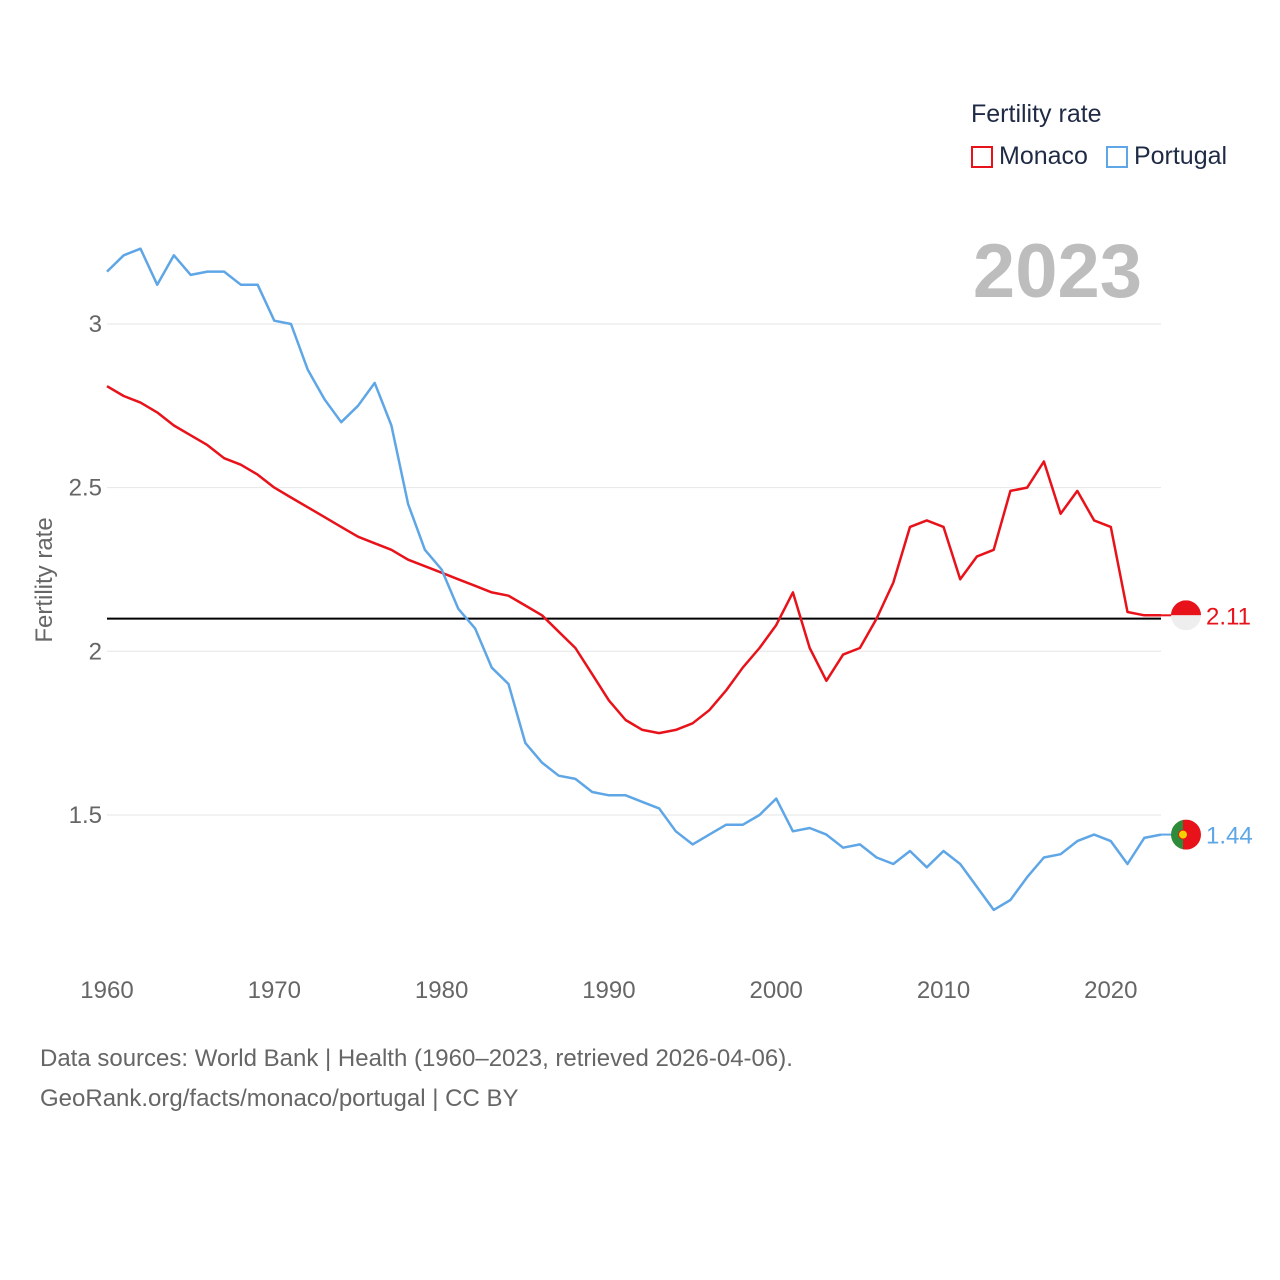 This screenshot has height=1280, width=1280. I want to click on legend-item-monaco: Monaco, so click(1029, 156).